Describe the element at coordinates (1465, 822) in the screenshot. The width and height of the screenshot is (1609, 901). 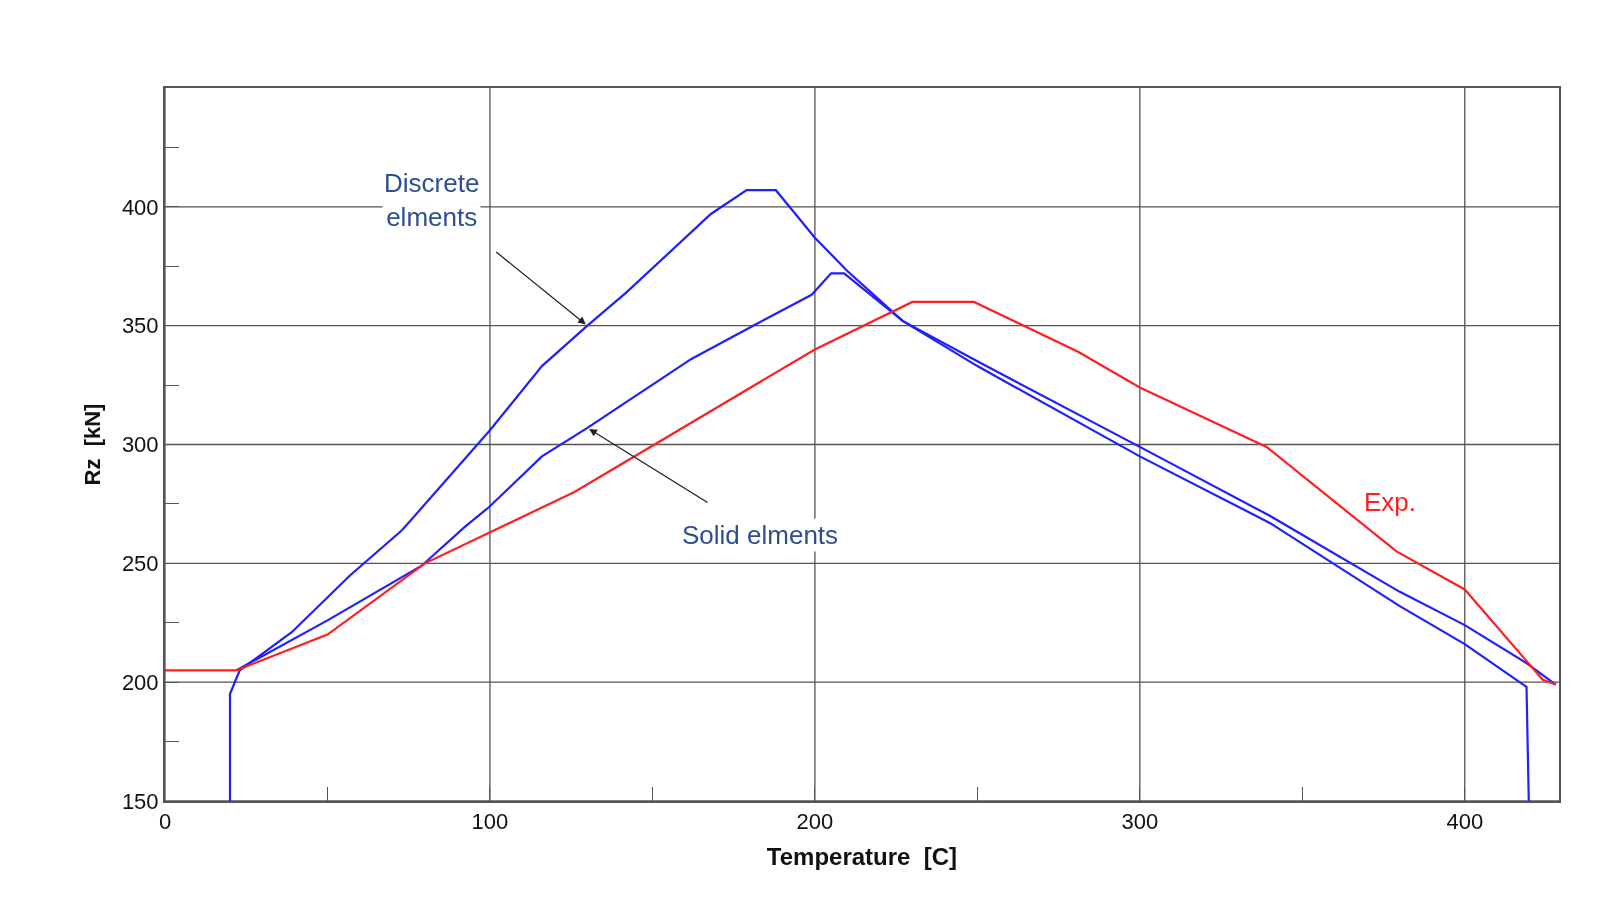
I see `x-tick-label: 400` at that location.